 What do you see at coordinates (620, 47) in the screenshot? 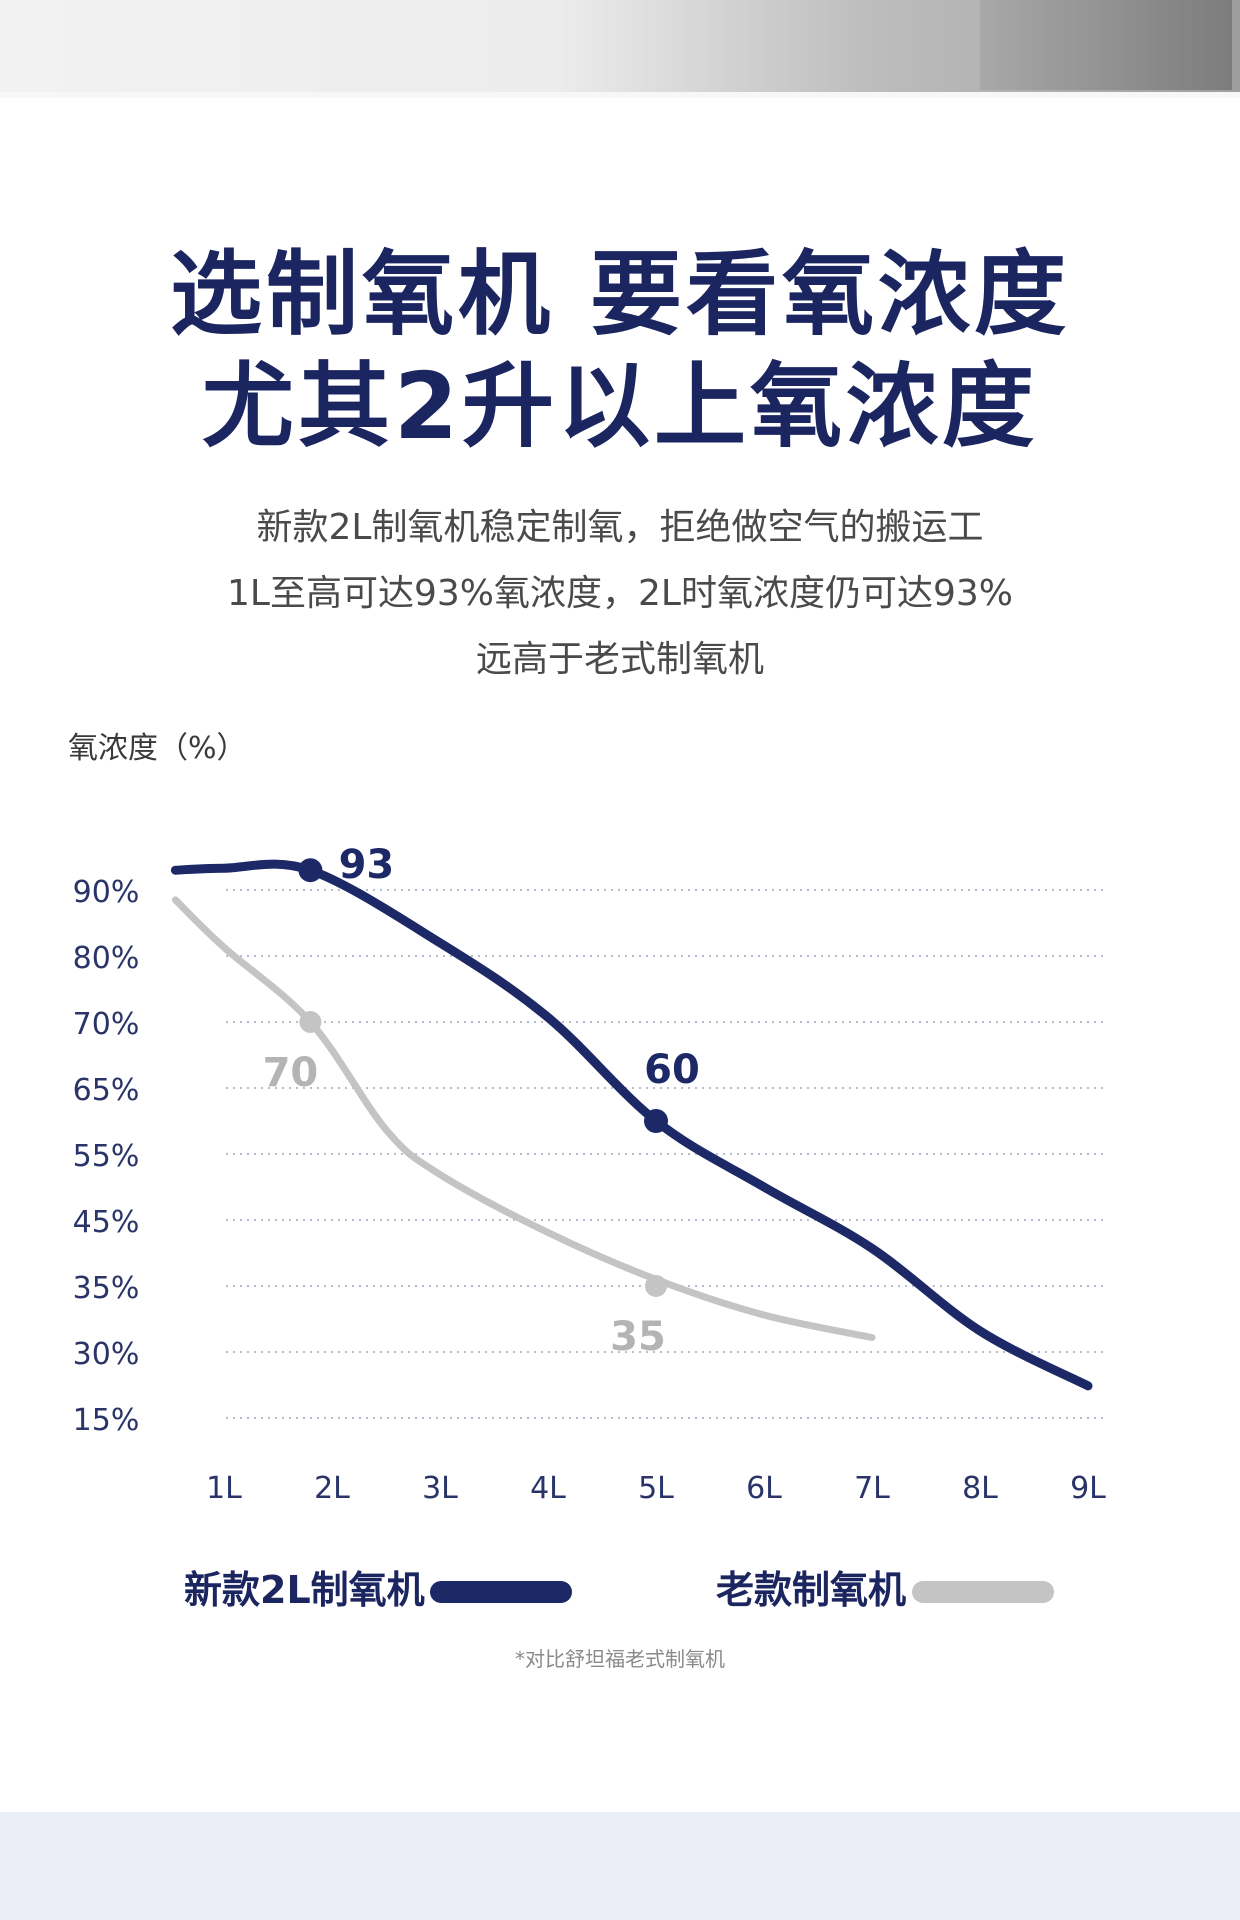
I see `top-banner-strip` at bounding box center [620, 47].